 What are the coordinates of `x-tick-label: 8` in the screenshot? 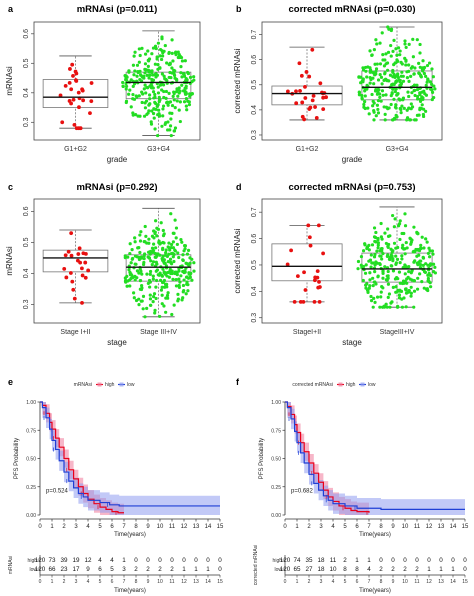 It's located at (136, 527).